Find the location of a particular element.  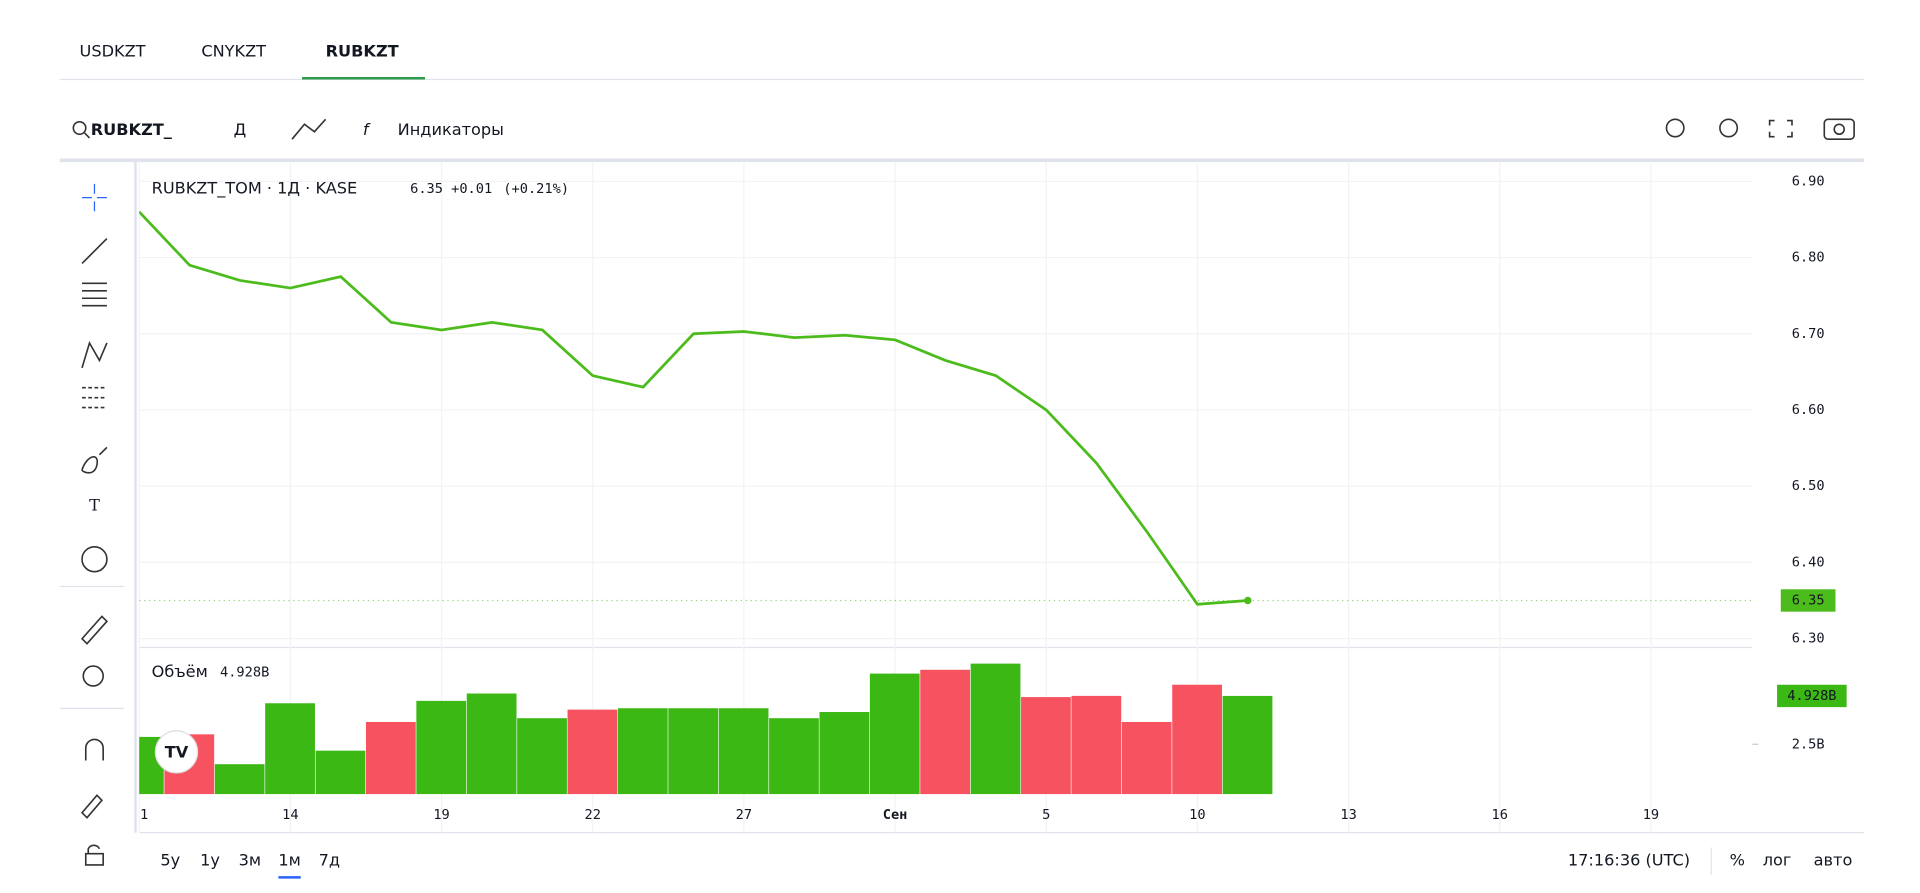

text-tool: T is located at coordinates (94, 504).